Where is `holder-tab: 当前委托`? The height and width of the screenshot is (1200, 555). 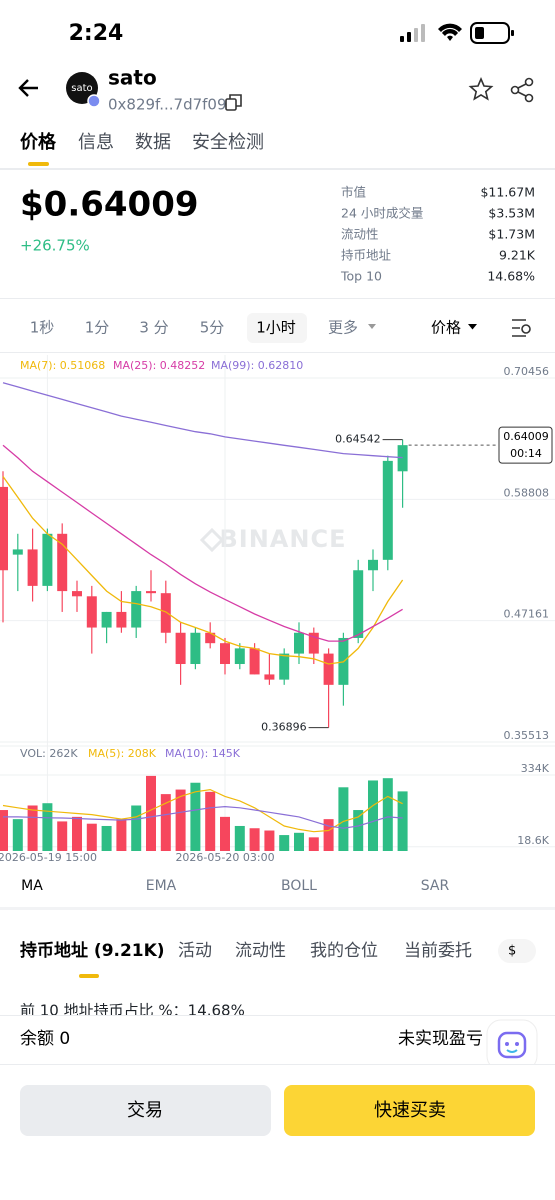 holder-tab: 当前委托 is located at coordinates (438, 951).